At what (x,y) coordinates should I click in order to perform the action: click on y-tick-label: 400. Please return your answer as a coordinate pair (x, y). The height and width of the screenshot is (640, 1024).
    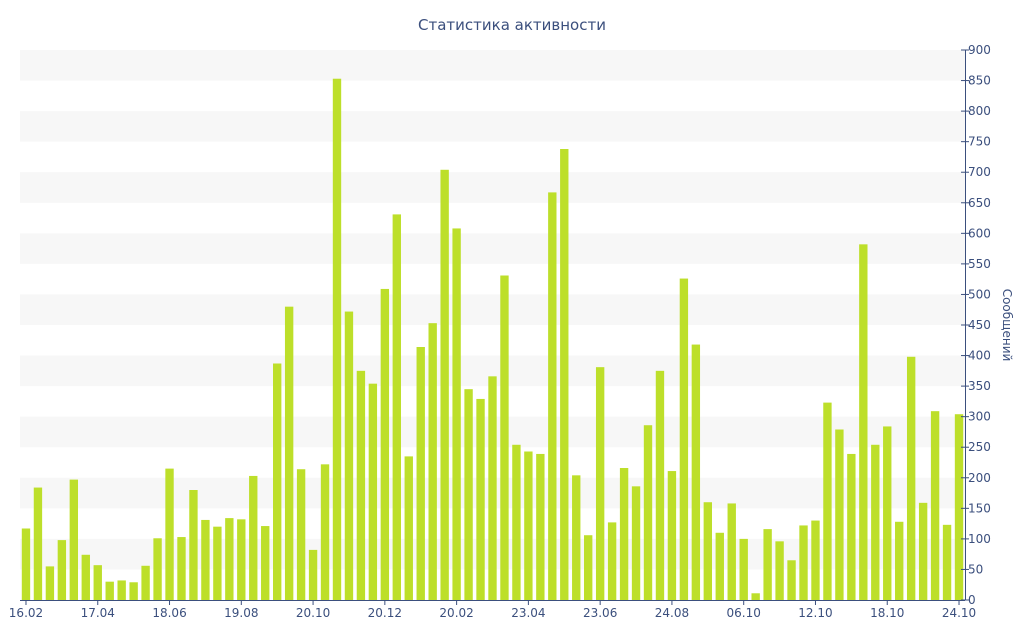
    Looking at the image, I should click on (979, 356).